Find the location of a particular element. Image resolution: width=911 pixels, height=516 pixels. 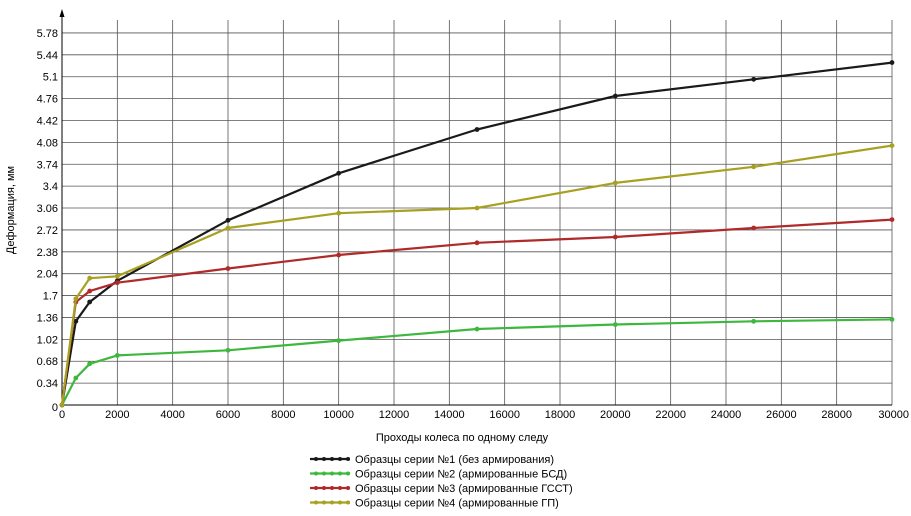

legend-item: Образцы серии №2 (армированные БСД) is located at coordinates (438, 475).